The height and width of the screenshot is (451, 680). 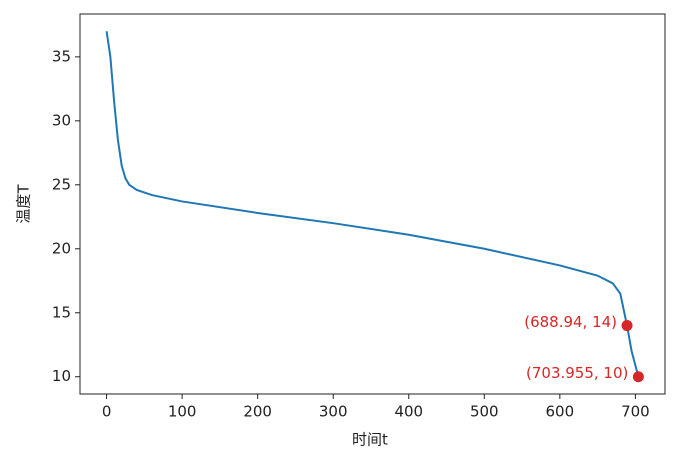 What do you see at coordinates (408, 412) in the screenshot?
I see `x-tick-label: 400` at bounding box center [408, 412].